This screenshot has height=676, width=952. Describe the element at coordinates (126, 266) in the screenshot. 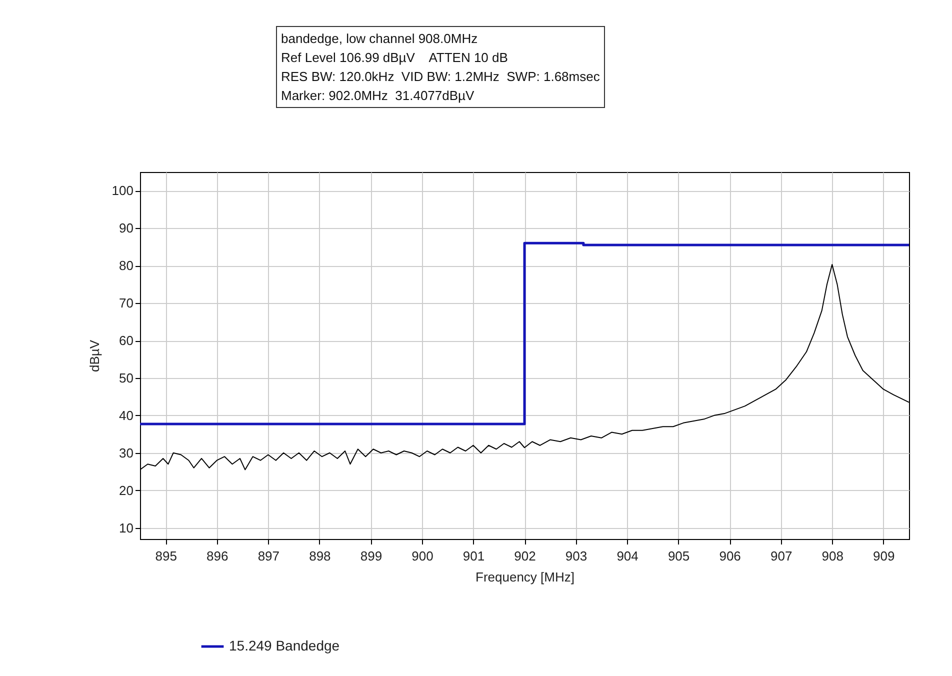

I see `y-tick-label: 80` at that location.